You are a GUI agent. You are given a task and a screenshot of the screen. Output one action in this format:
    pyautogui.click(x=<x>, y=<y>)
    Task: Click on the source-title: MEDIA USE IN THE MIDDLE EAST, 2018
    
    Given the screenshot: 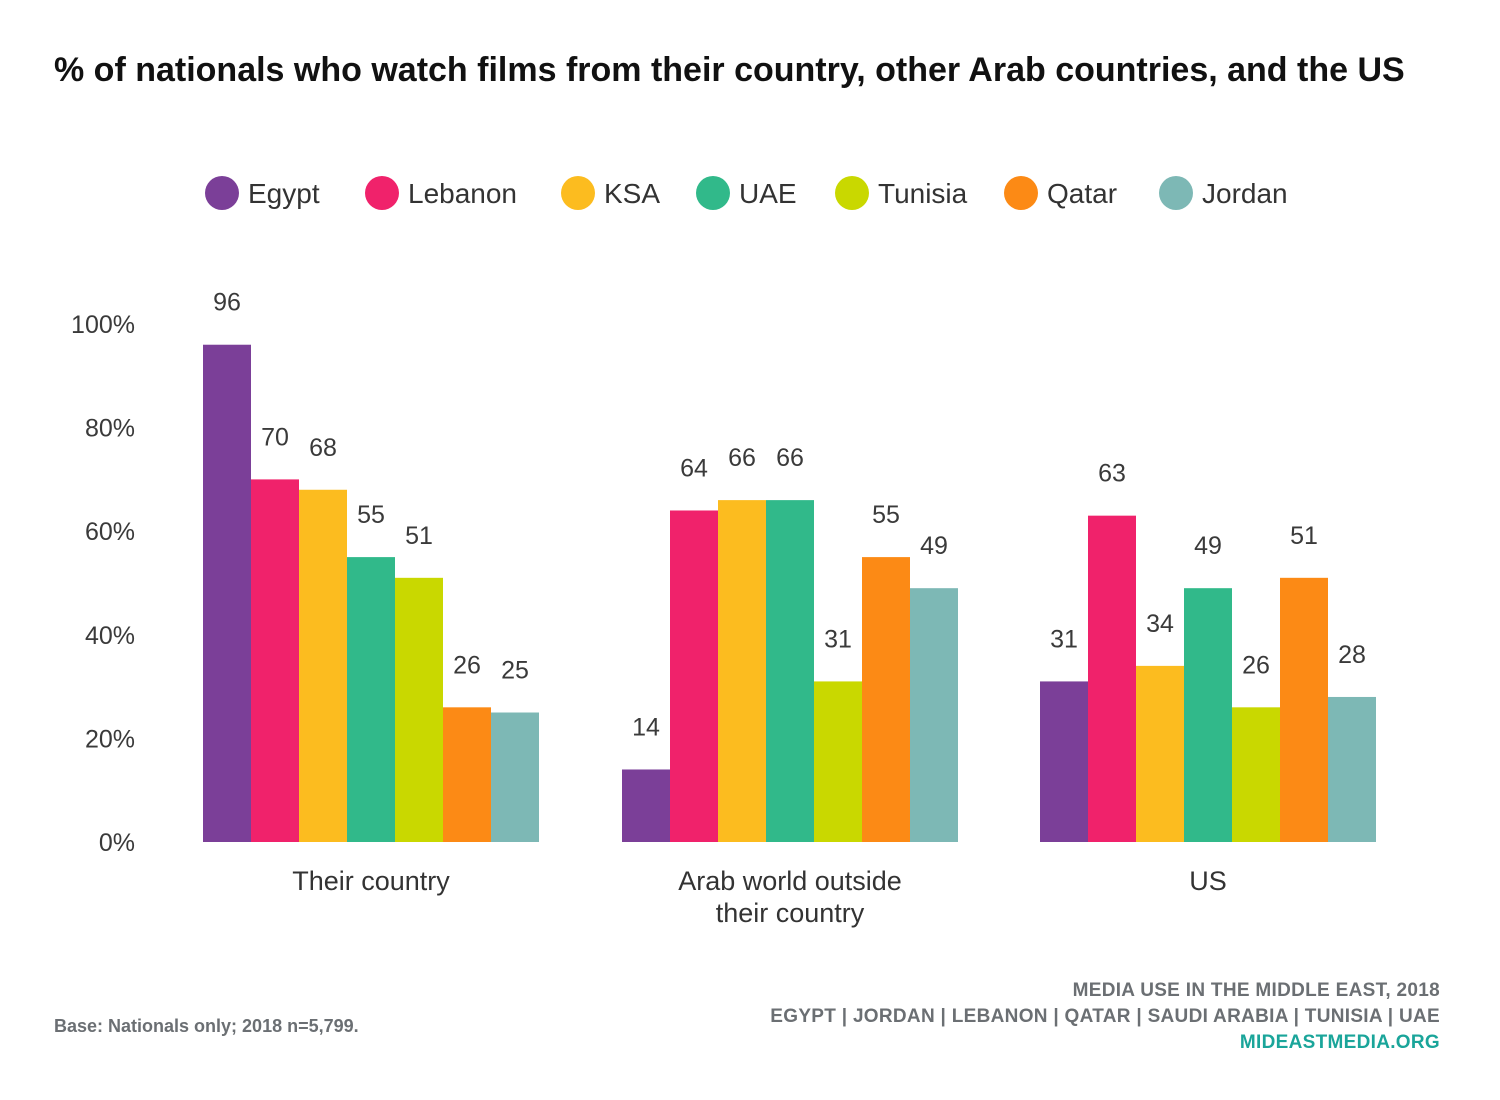 What is the action you would take?
    pyautogui.click(x=1256, y=990)
    